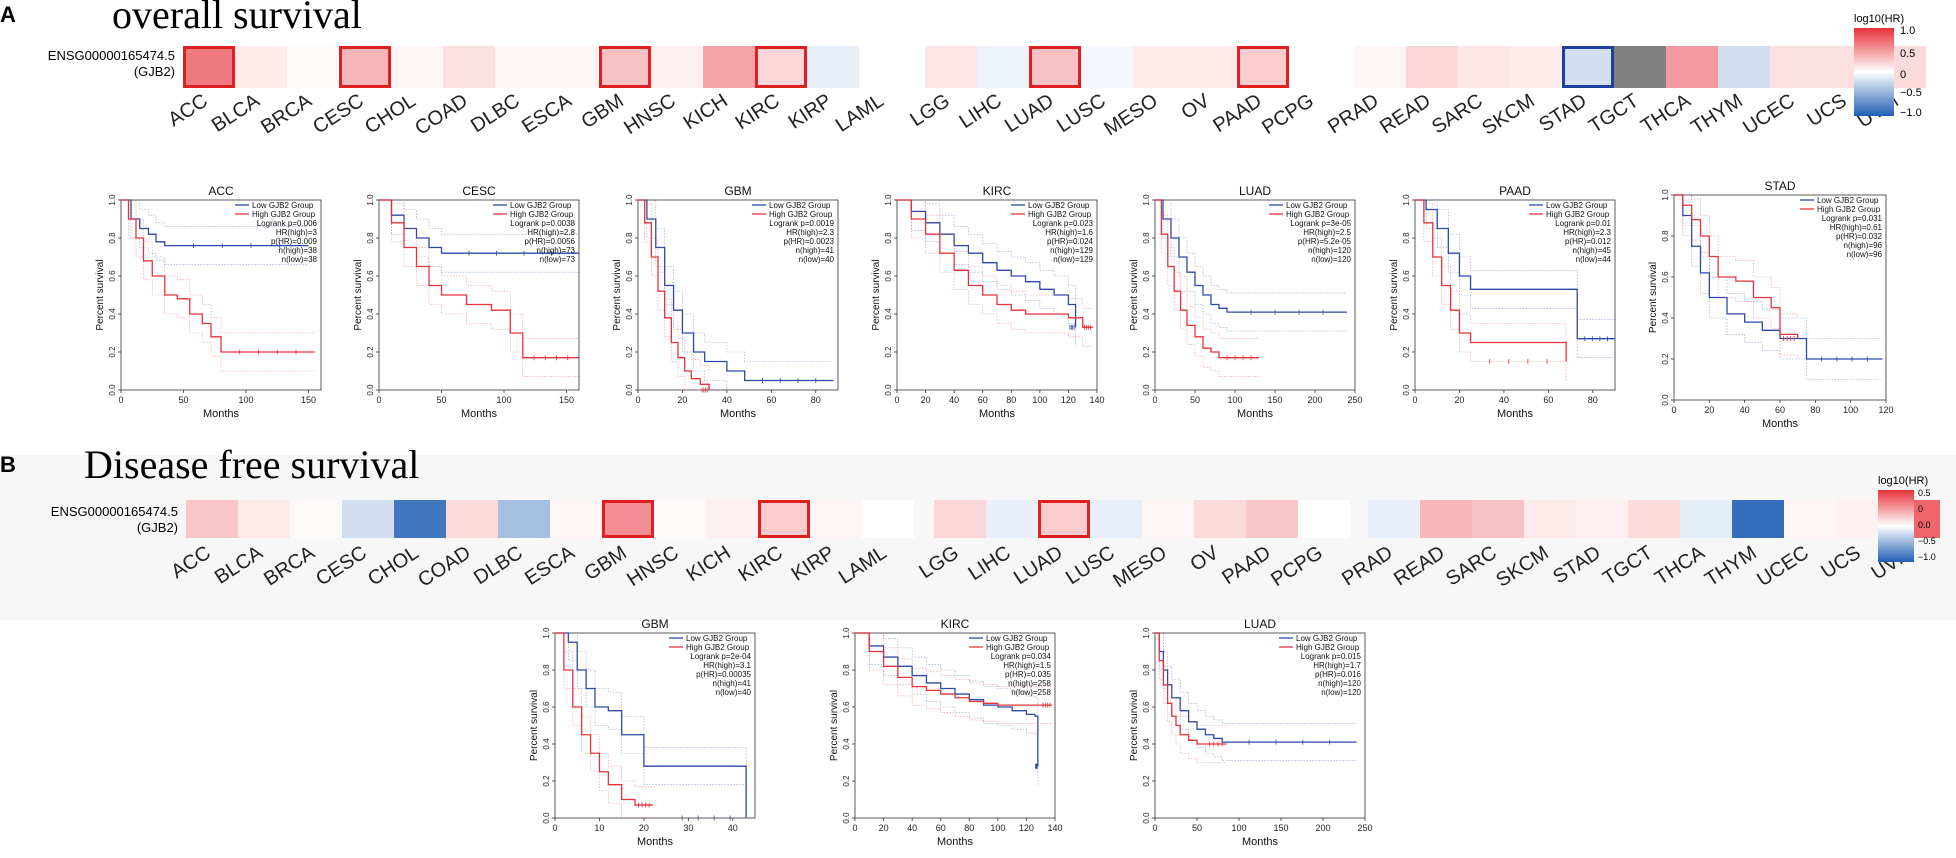  I want to click on stats-line: p(HR)=0.0023, so click(809, 241).